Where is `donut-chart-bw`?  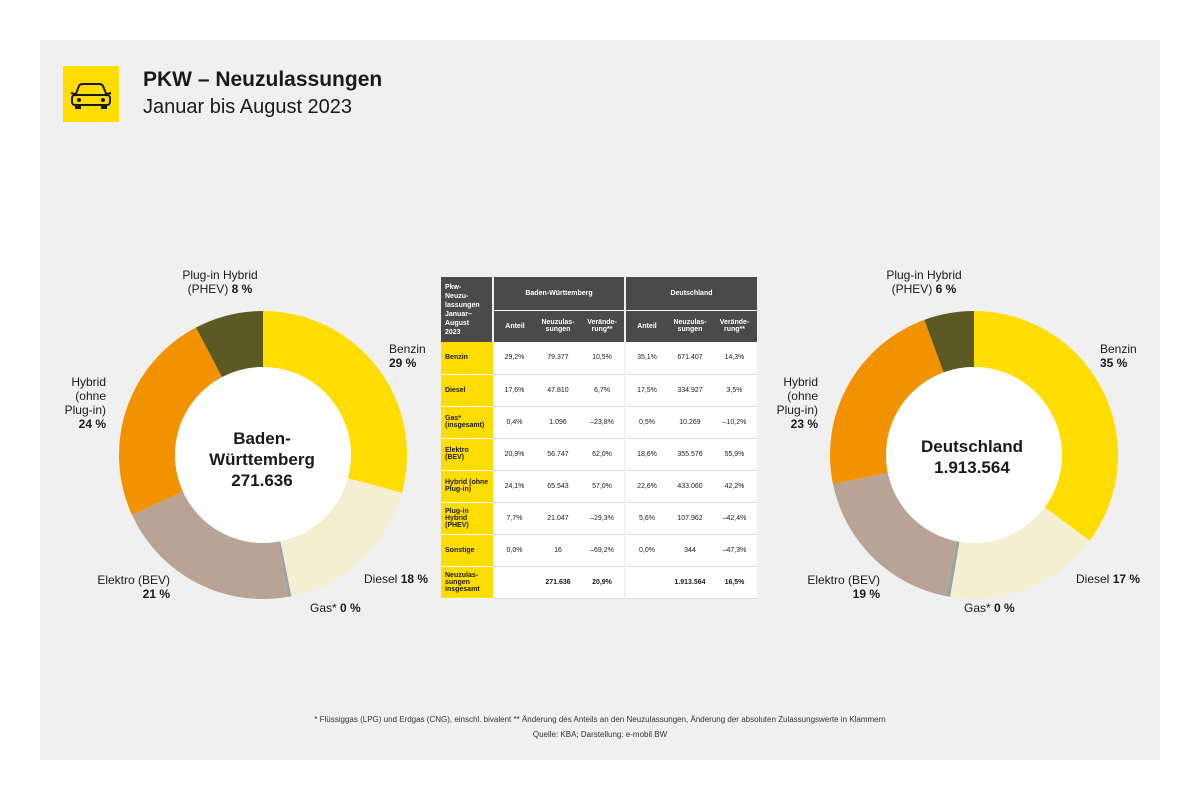
donut-chart-bw is located at coordinates (263, 455).